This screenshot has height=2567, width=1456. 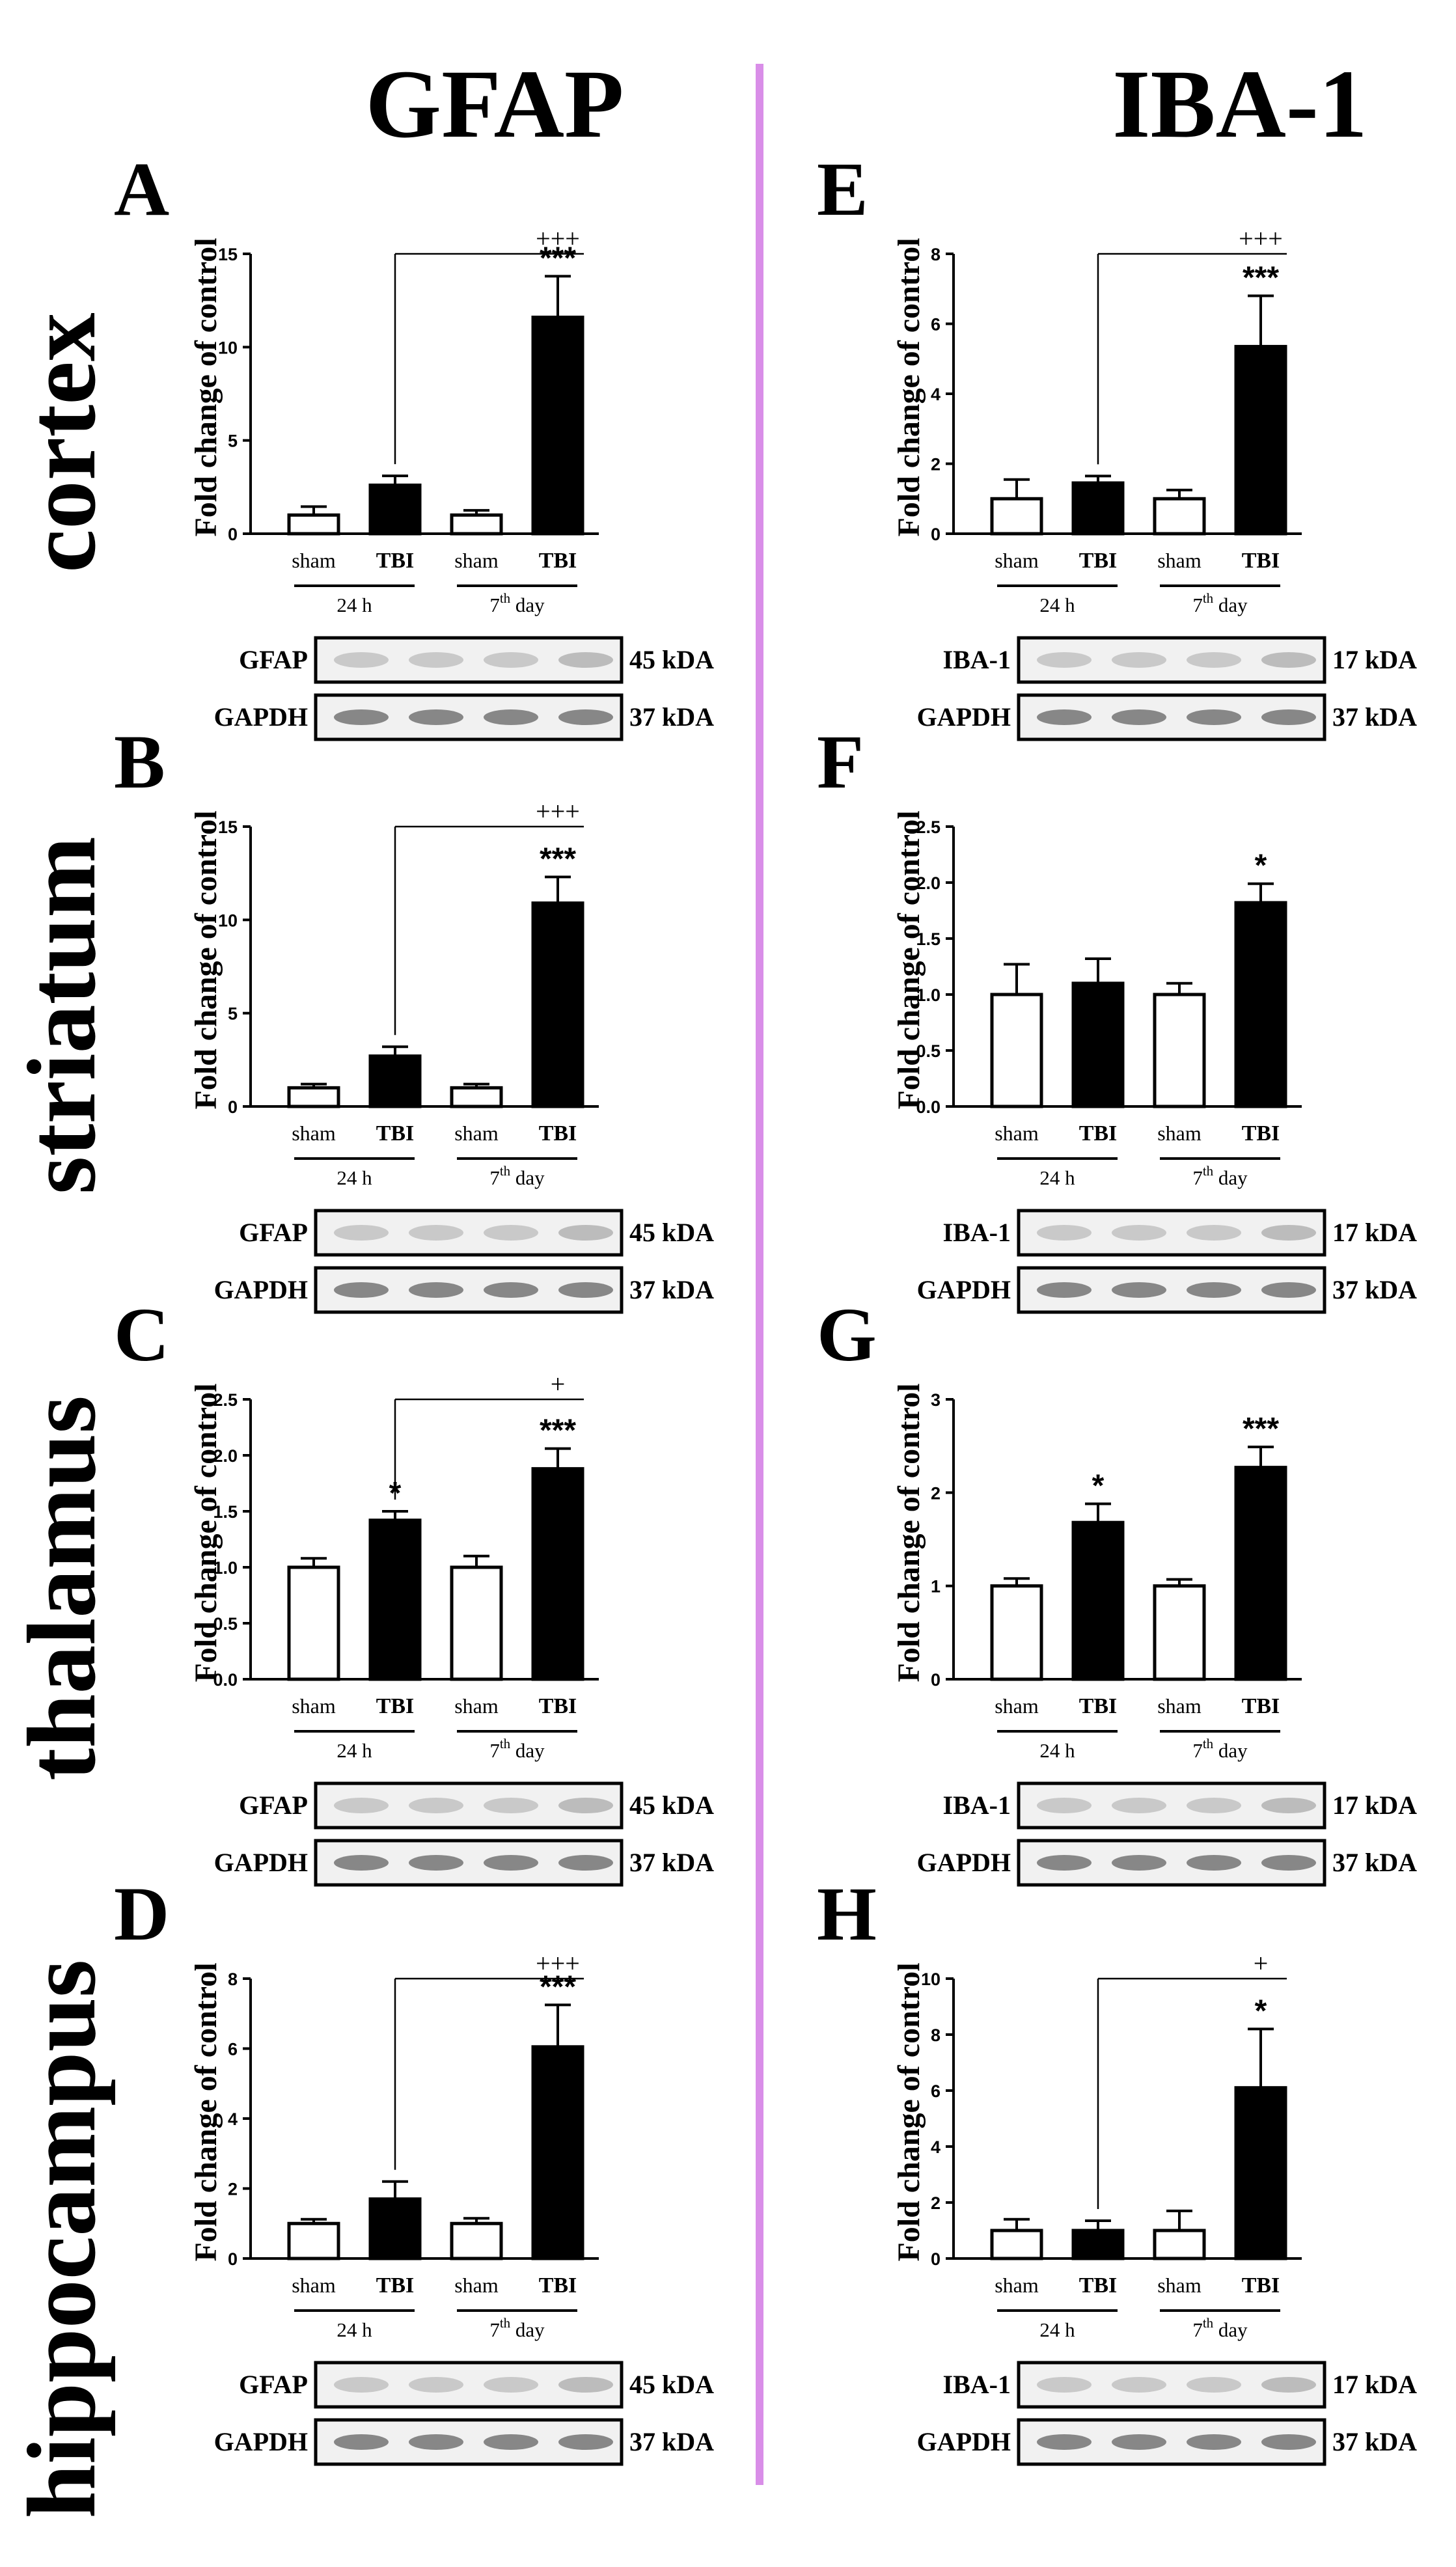 What do you see at coordinates (233, 534) in the screenshot?
I see `y-tick-label: 0` at bounding box center [233, 534].